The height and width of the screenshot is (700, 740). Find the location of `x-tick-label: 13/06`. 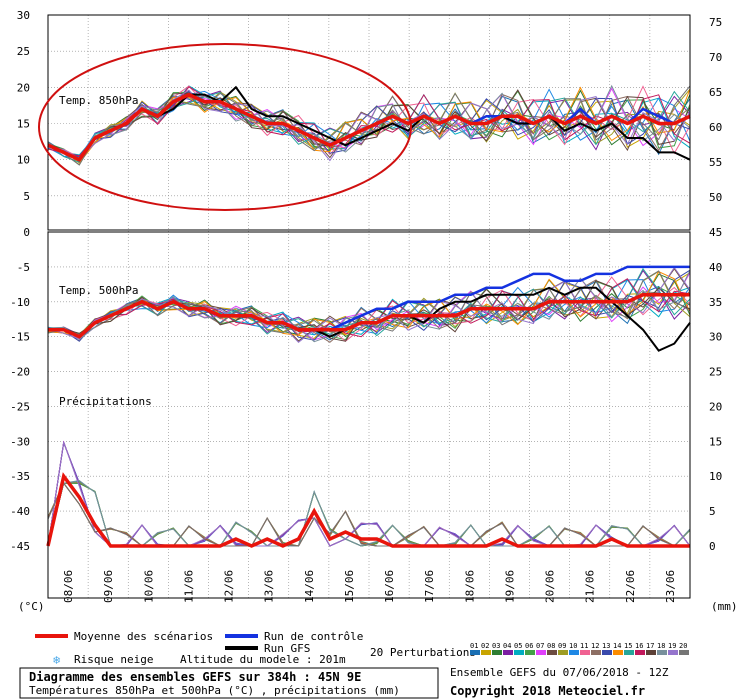

x-tick-label: 13/06 is located at coordinates (269, 586).